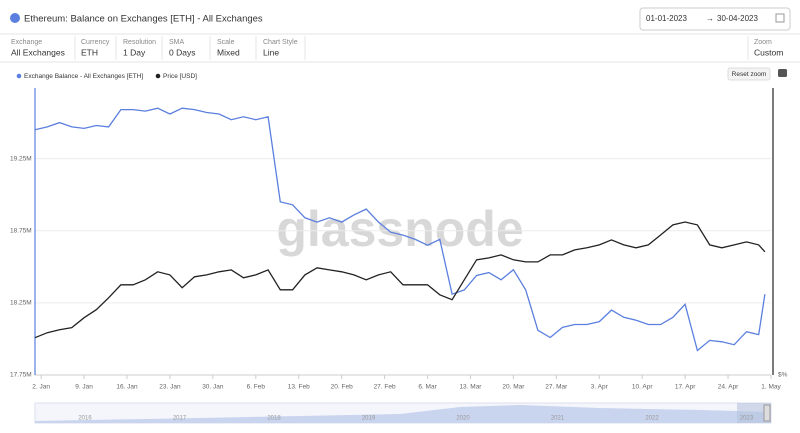 This screenshot has width=800, height=433. What do you see at coordinates (180, 419) in the screenshot?
I see `navigator-year: 2017` at bounding box center [180, 419].